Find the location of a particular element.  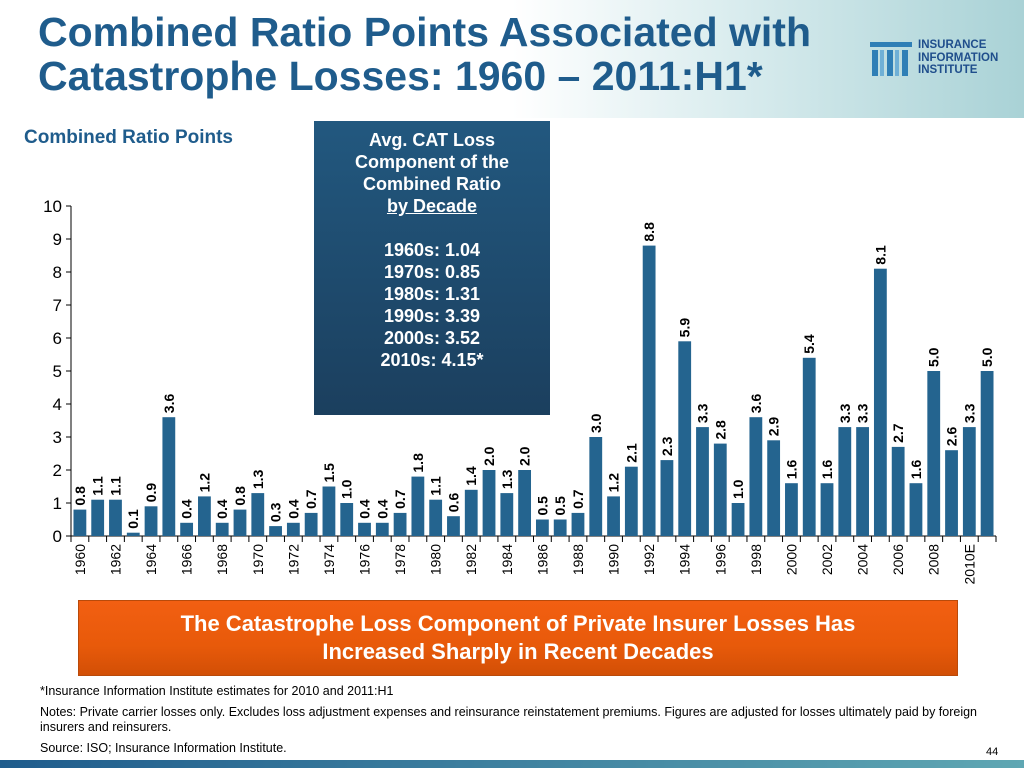

x-tick-label: 2002 is located at coordinates (827, 559).